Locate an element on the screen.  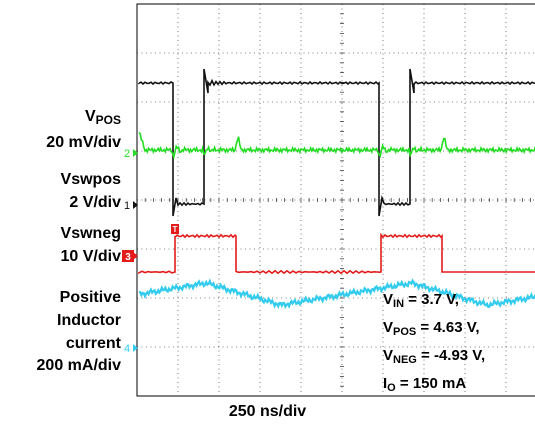
trigger-marker: T is located at coordinates (175, 229).